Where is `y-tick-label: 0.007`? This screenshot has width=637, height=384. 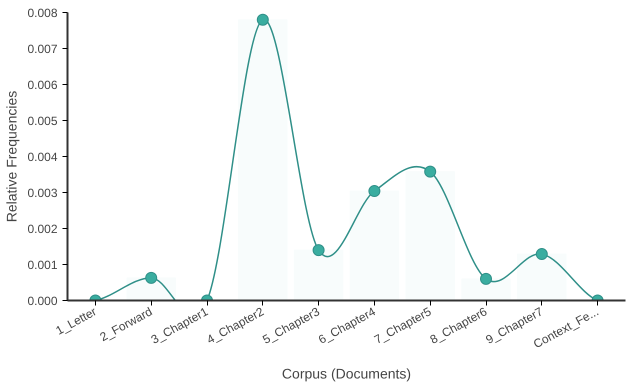 y-tick-label: 0.007 is located at coordinates (42, 49).